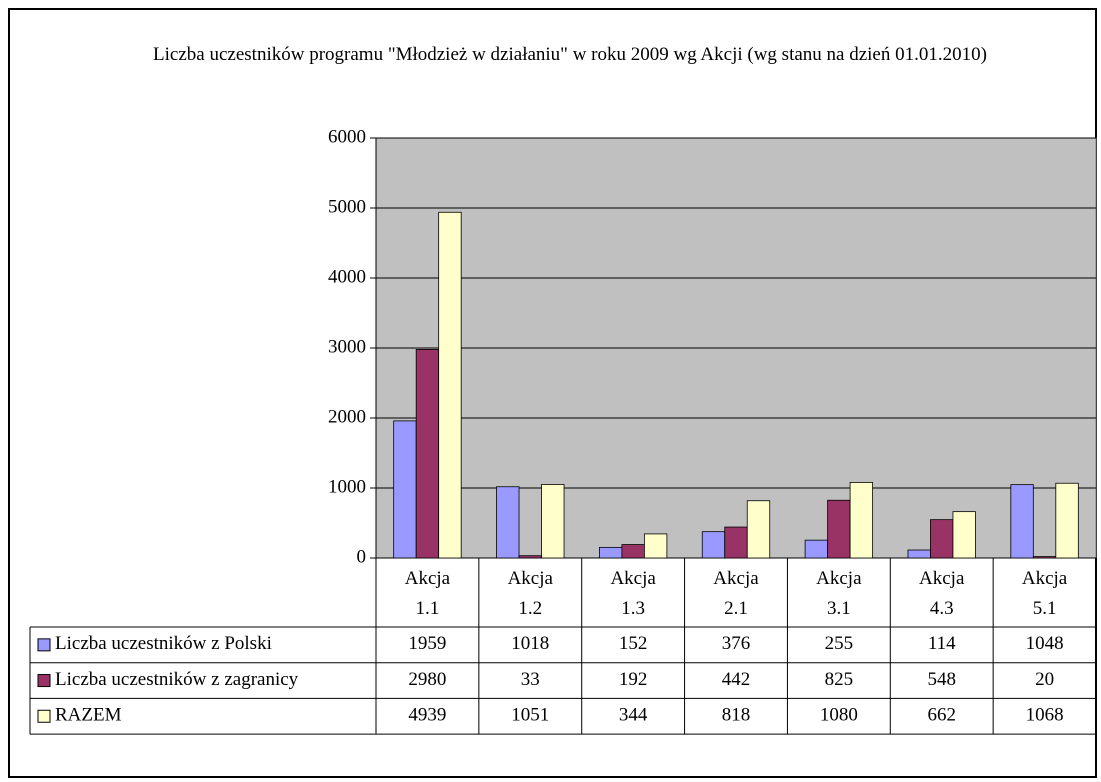 The image size is (1101, 782). What do you see at coordinates (633, 715) in the screenshot?
I see `table-value: 344` at bounding box center [633, 715].